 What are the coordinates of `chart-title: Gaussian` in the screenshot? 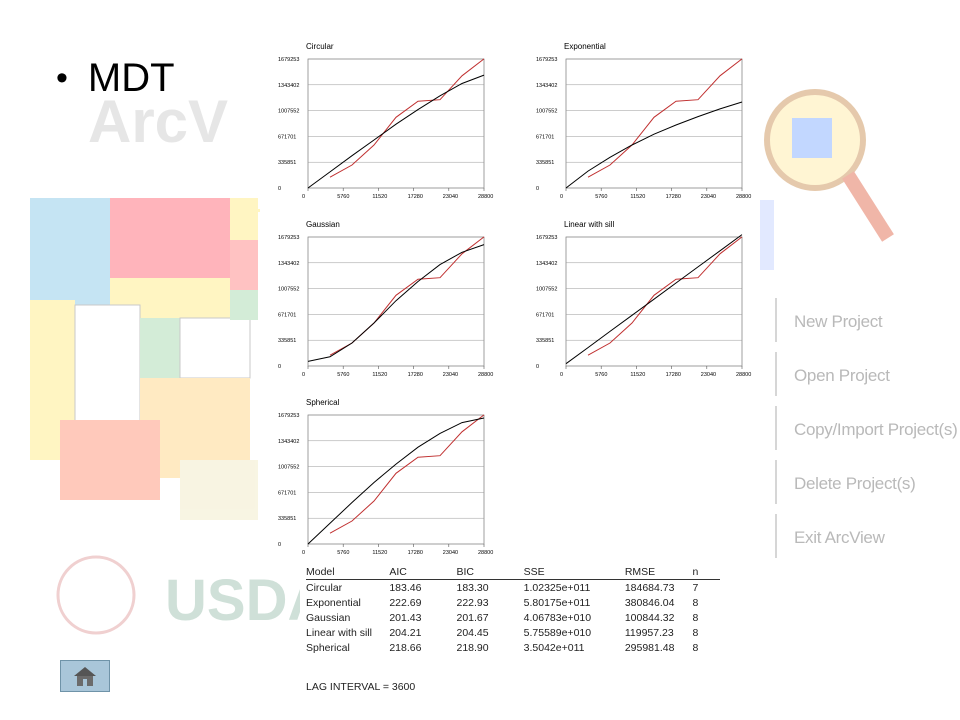 It's located at (323, 224).